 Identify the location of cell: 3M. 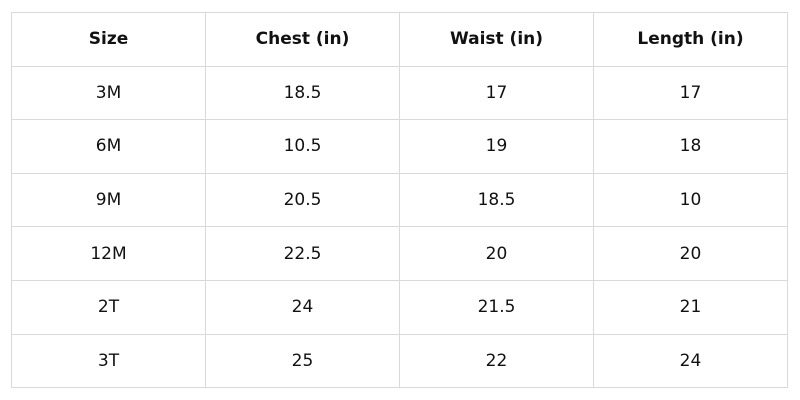
(108, 93).